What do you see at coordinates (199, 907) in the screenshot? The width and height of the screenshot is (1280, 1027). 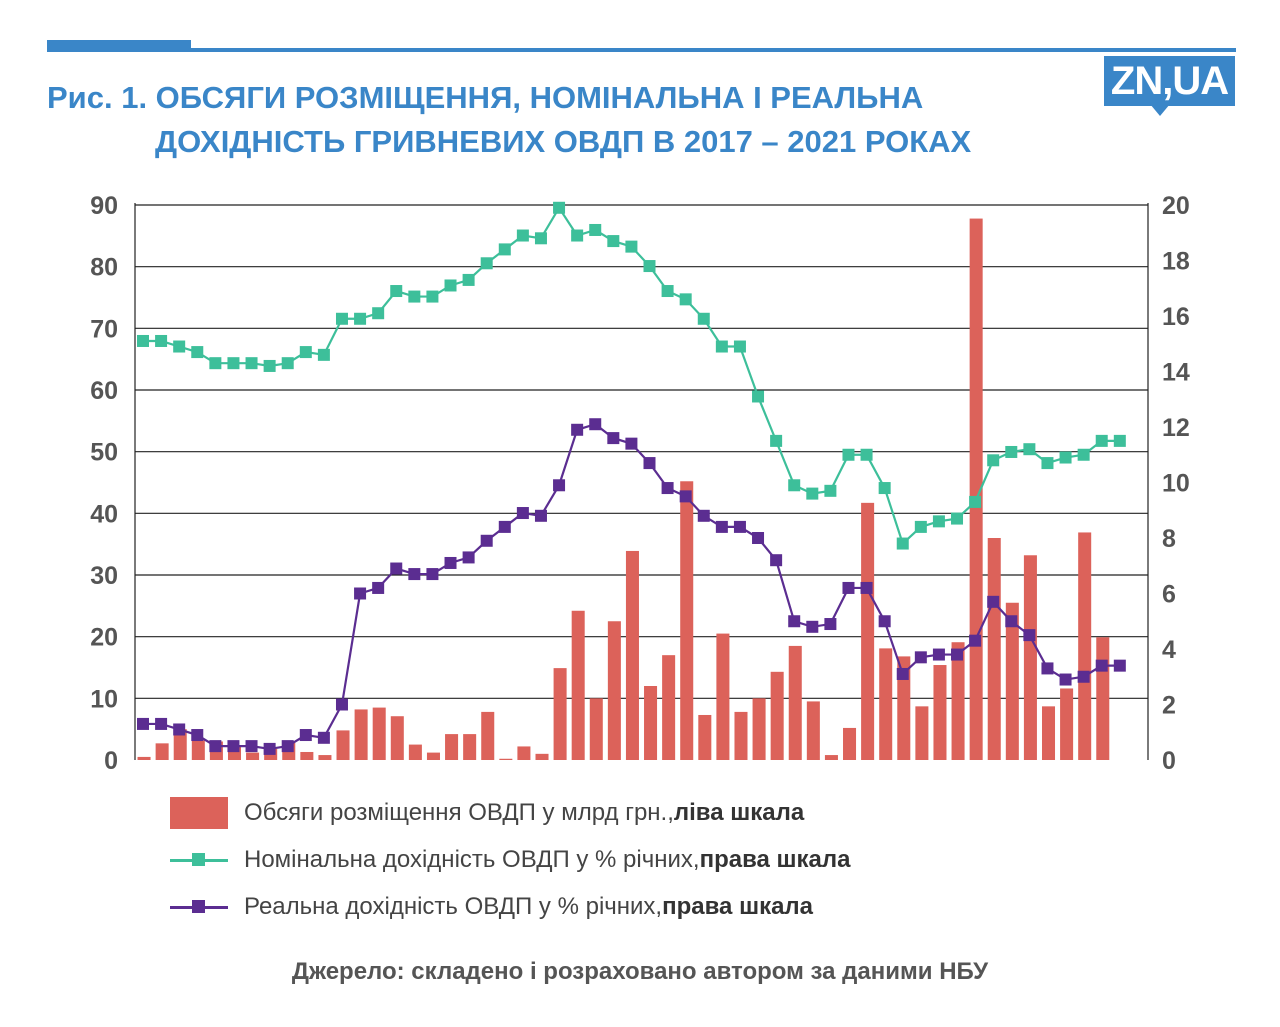 I see `legend-real-swatch` at bounding box center [199, 907].